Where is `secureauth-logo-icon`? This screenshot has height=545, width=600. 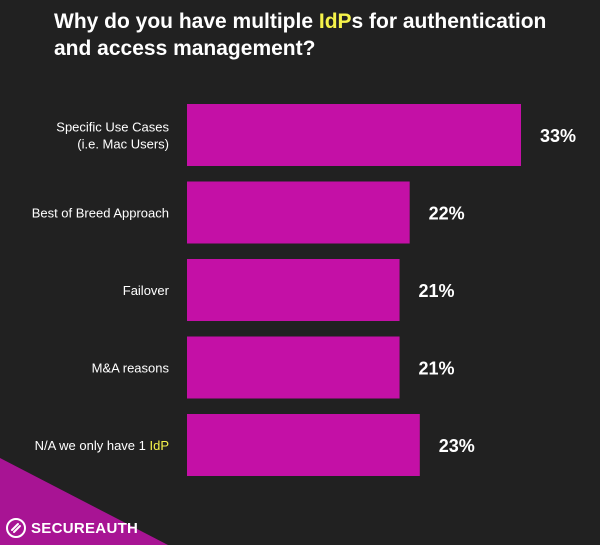 secureauth-logo-icon is located at coordinates (16, 528).